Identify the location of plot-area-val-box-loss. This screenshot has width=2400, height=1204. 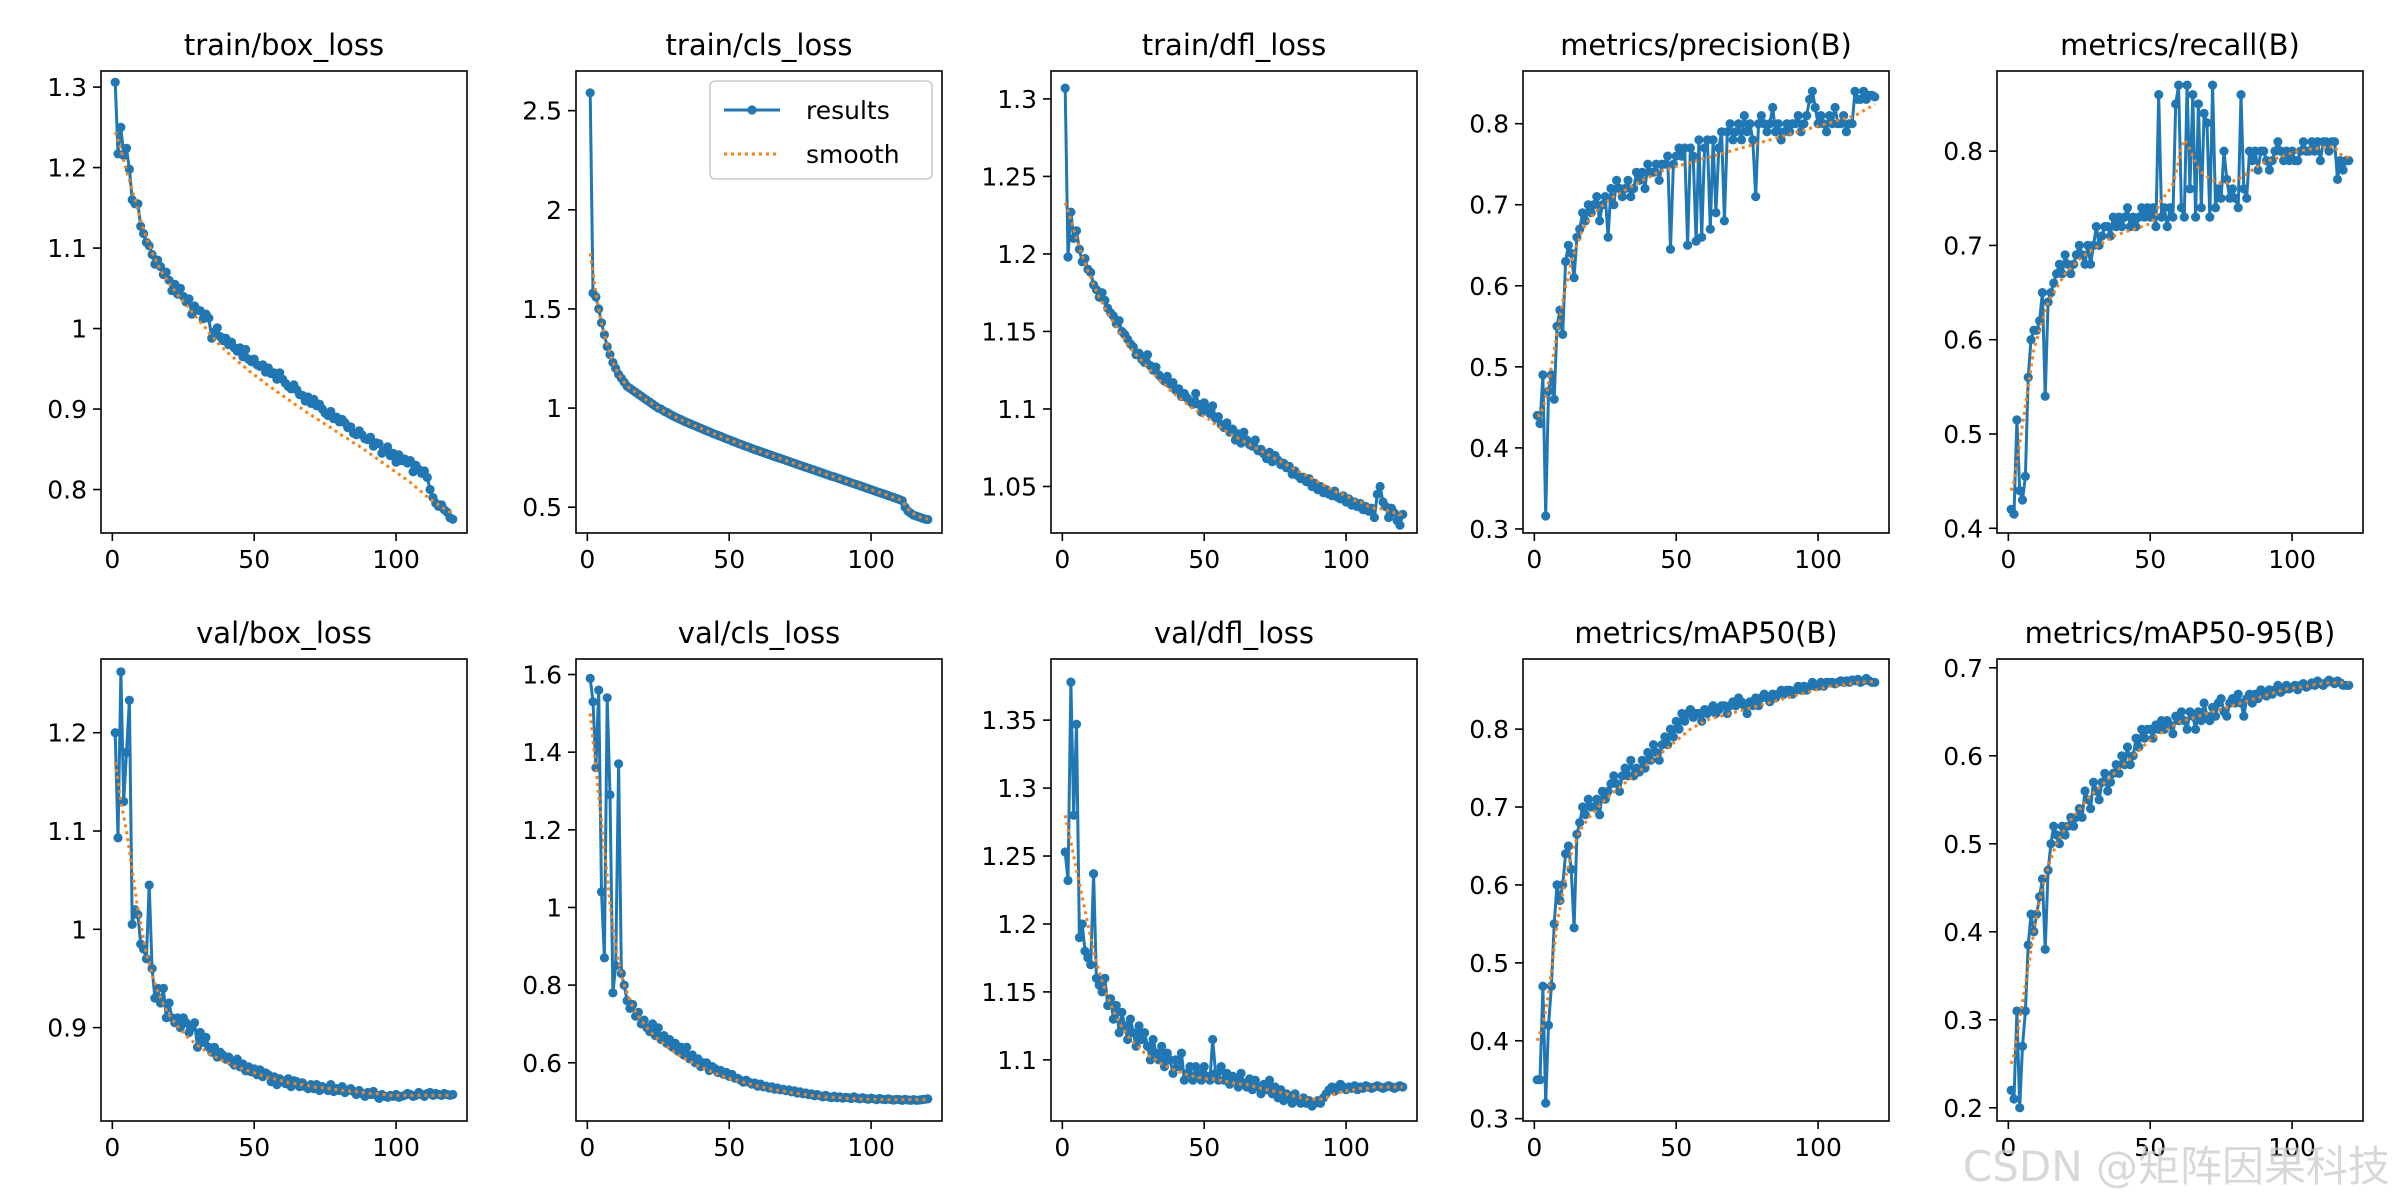
(284, 885).